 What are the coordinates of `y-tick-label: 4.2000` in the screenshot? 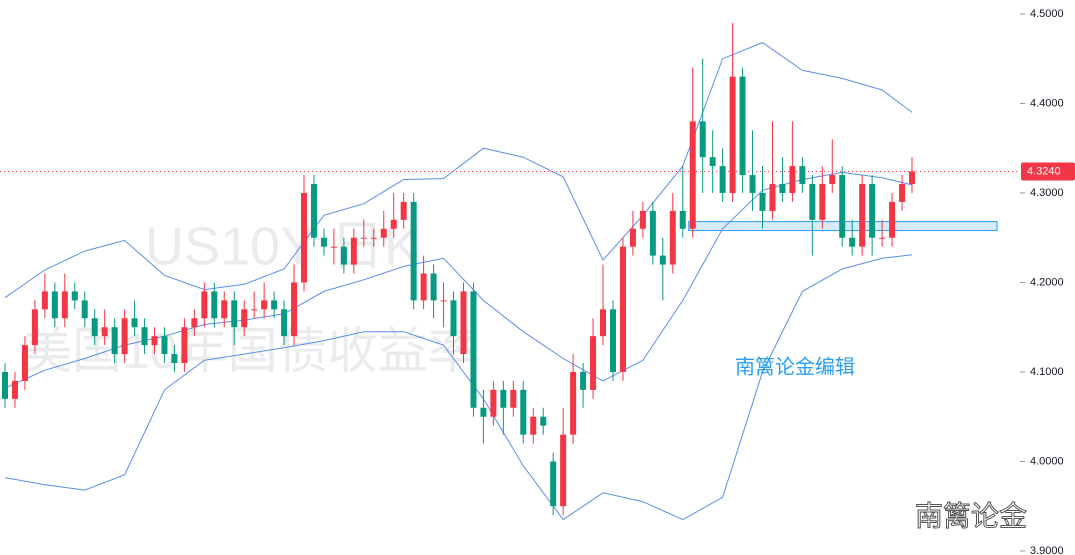 It's located at (1047, 282).